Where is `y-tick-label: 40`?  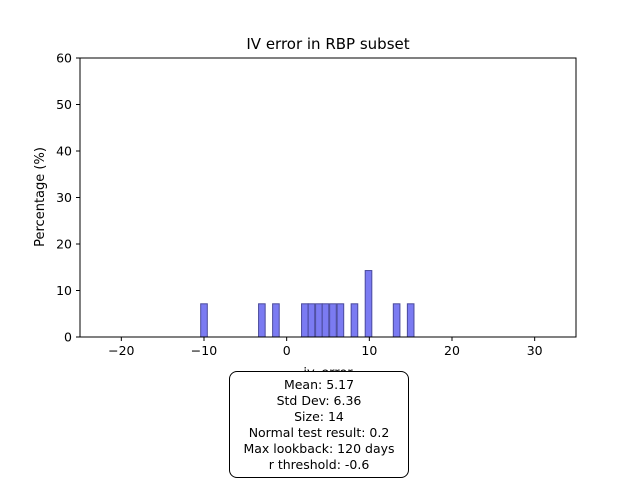 y-tick-label: 40 is located at coordinates (64, 151).